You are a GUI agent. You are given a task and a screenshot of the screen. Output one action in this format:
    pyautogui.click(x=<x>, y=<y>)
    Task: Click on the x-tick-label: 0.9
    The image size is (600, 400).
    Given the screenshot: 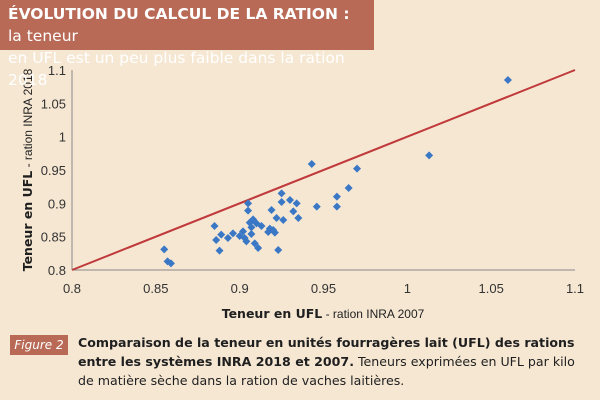 What is the action you would take?
    pyautogui.click(x=240, y=288)
    